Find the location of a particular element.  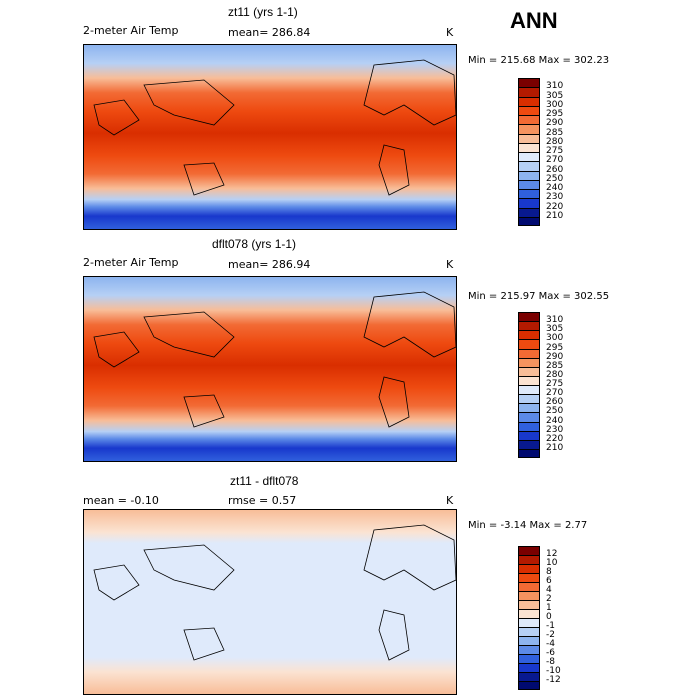

colorbar-tick-label: 10 is located at coordinates (552, 563).